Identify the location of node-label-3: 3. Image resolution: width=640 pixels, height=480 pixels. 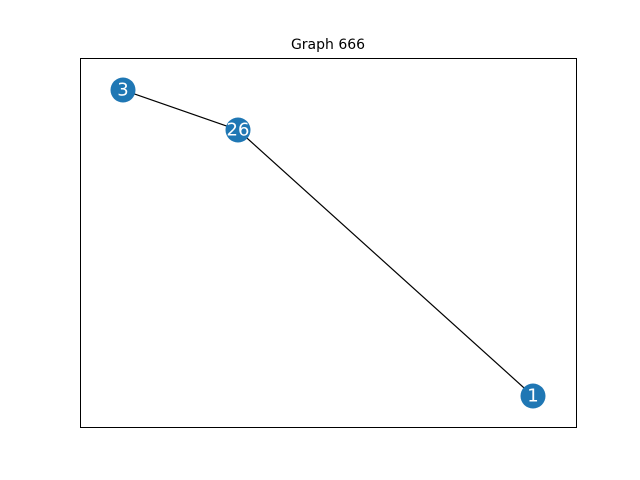
(122, 90).